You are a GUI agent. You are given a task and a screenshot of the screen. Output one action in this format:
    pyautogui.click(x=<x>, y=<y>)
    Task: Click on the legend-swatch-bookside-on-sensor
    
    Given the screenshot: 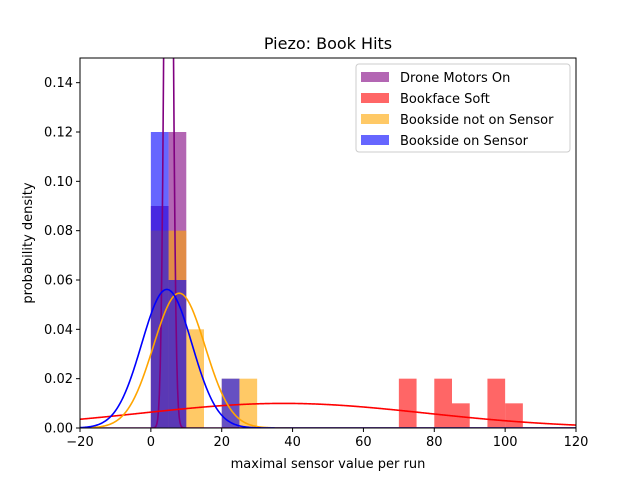 What is the action you would take?
    pyautogui.click(x=375, y=140)
    